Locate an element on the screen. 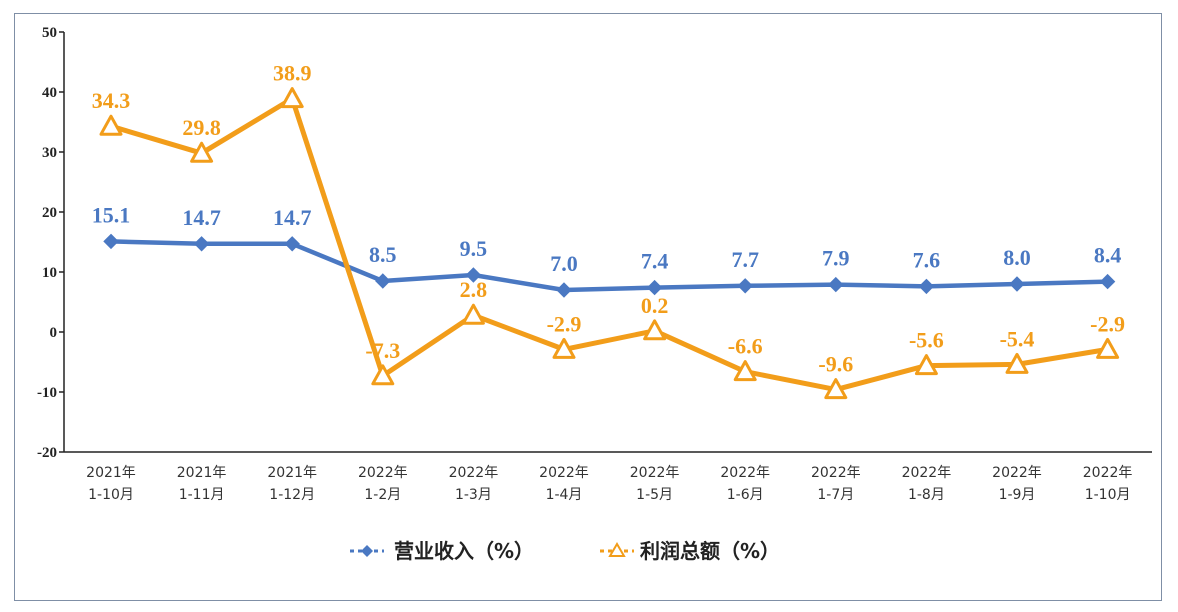 This screenshot has width=1178, height=612. x-tick-label: 1-5月 is located at coordinates (654, 495).